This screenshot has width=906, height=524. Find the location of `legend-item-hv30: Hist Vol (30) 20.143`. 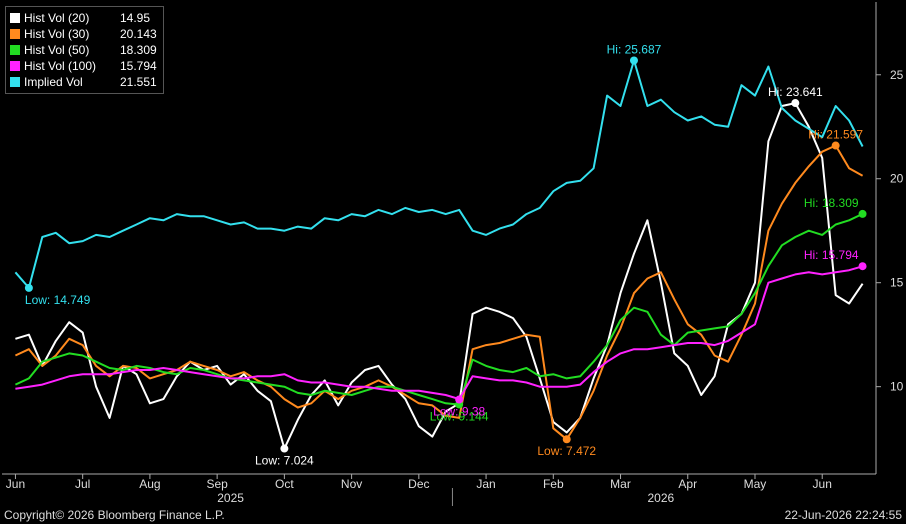

legend-item-hv30: Hist Vol (30) 20.143 is located at coordinates (83, 34).